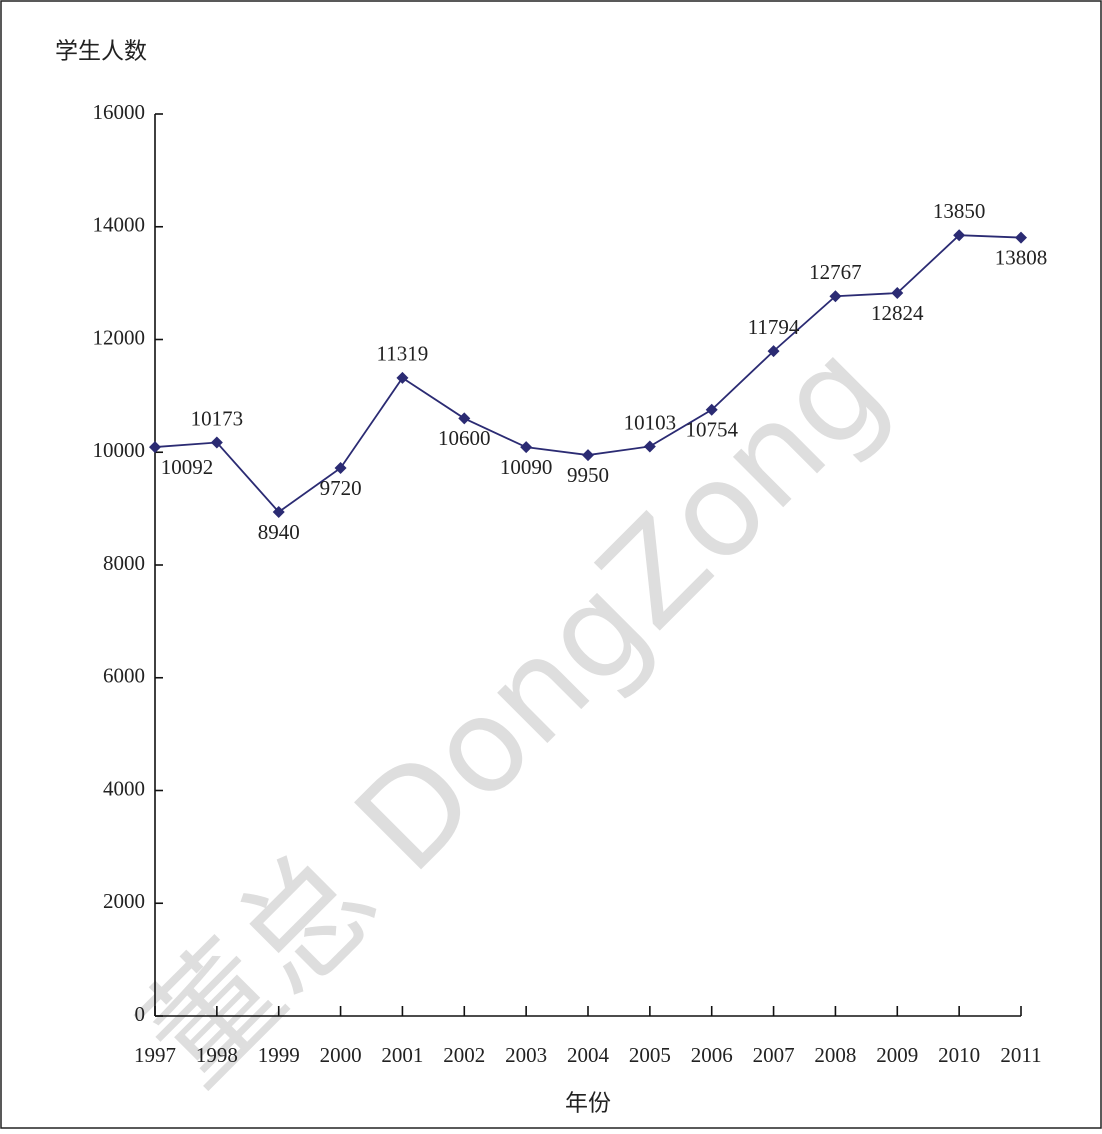 Image resolution: width=1102 pixels, height=1134 pixels. What do you see at coordinates (119, 337) in the screenshot?
I see `y-tick-label: 12000` at bounding box center [119, 337].